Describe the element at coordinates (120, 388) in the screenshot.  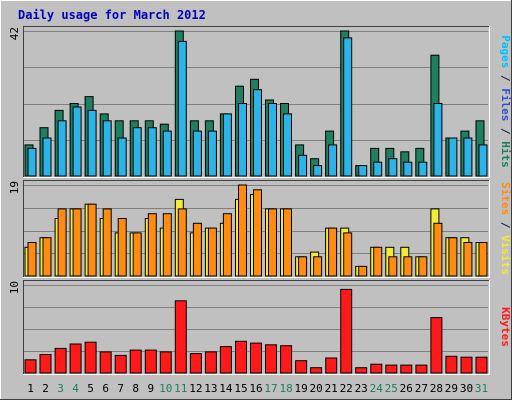
I see `x-tick-label: 7` at that location.